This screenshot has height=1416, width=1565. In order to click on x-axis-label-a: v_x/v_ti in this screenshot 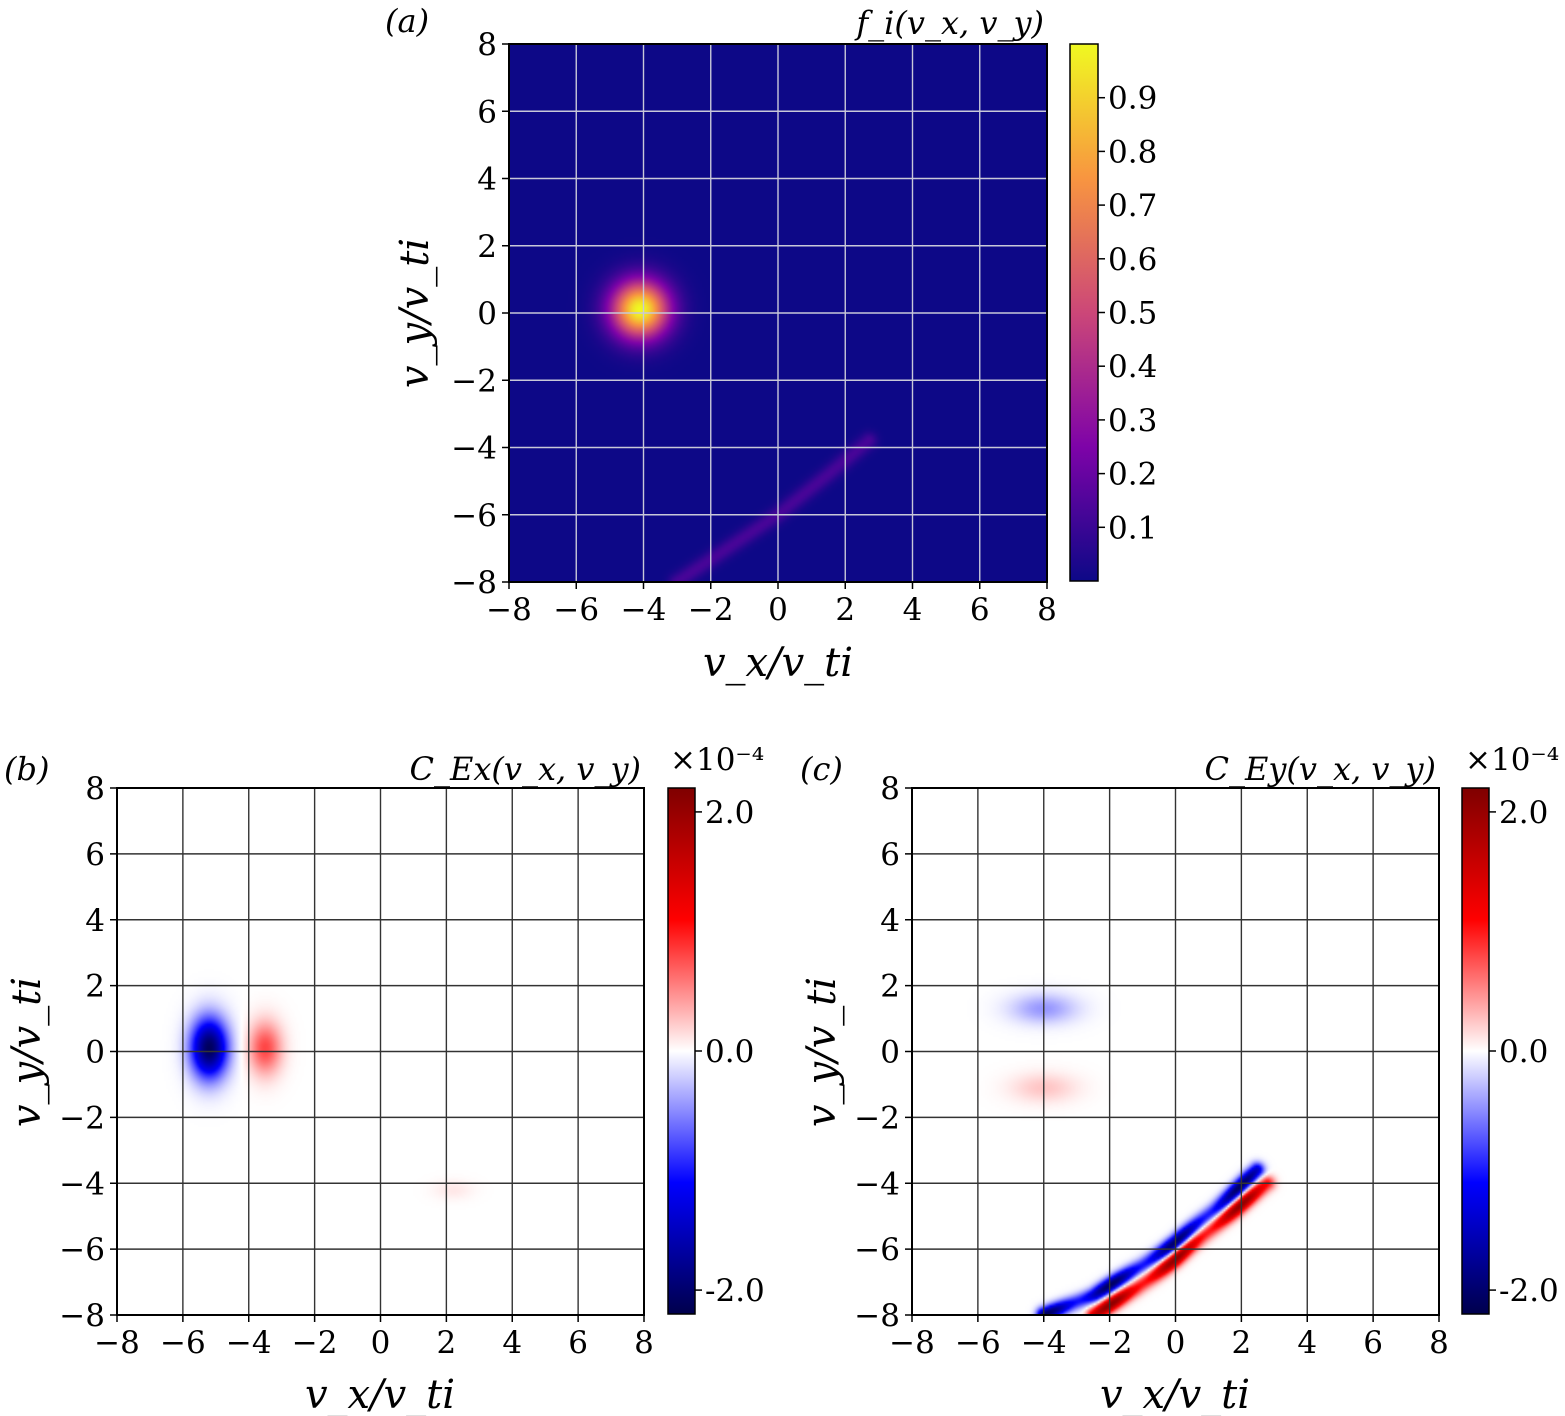, I will do `click(778, 663)`.